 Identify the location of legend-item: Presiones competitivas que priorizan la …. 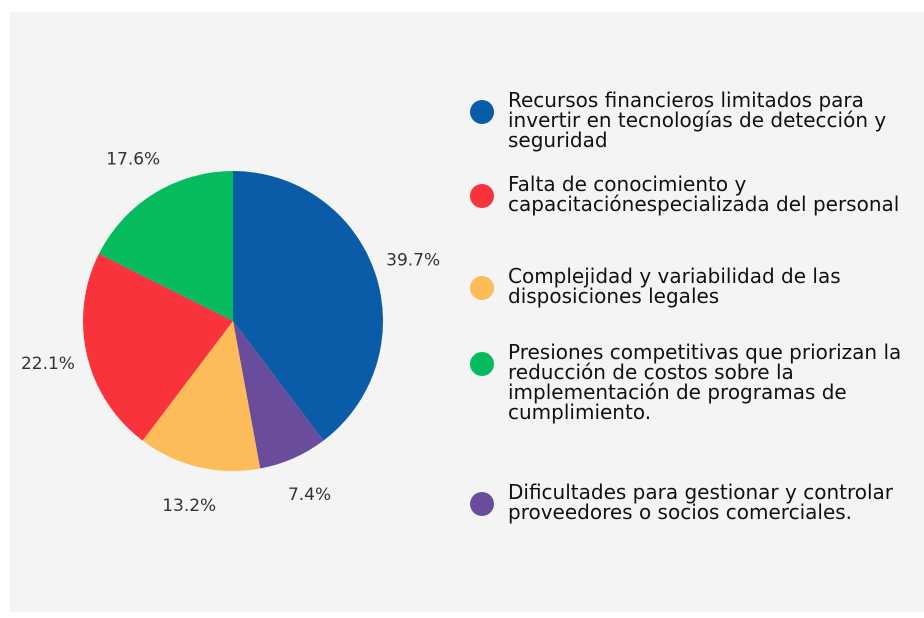
(695, 382).